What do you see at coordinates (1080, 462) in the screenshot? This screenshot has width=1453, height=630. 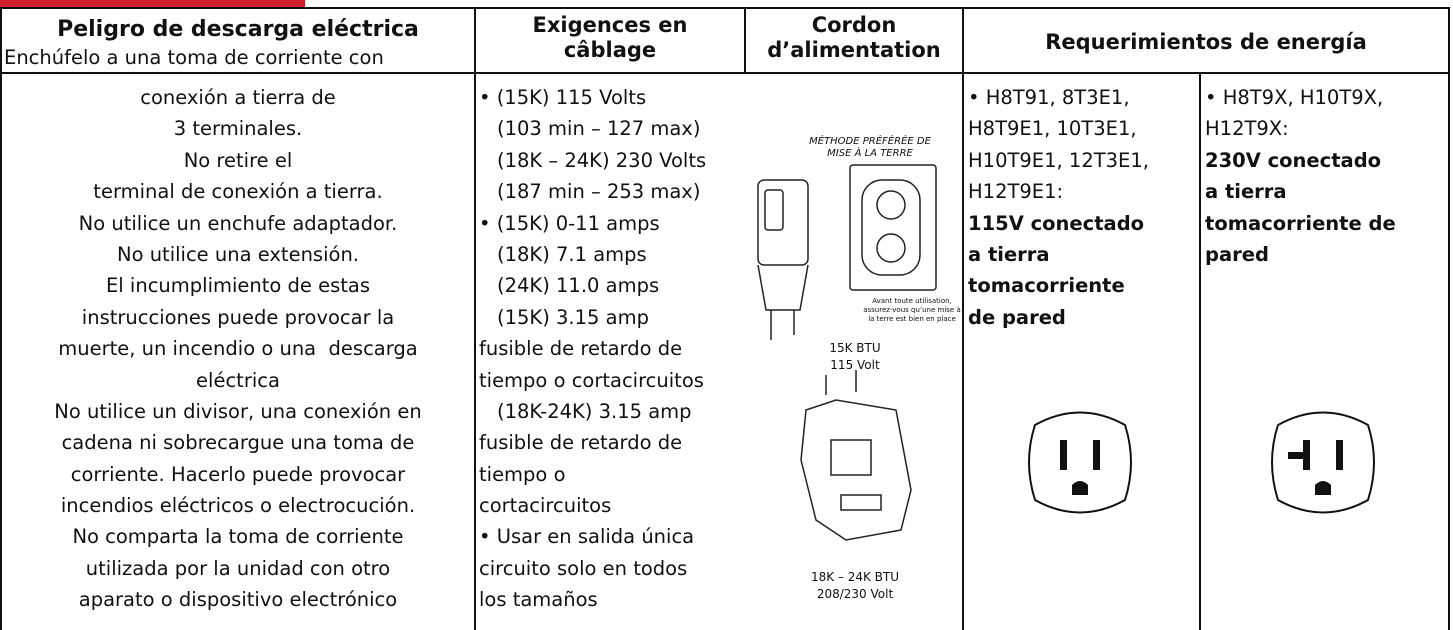 I see `outlet-115v` at bounding box center [1080, 462].